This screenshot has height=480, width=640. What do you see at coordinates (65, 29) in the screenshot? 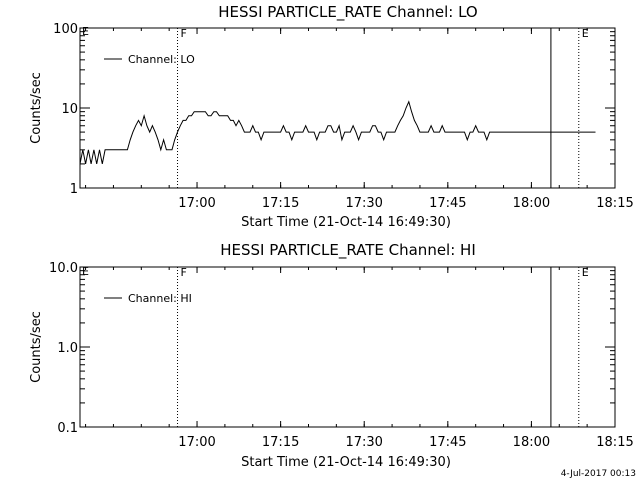
I see `y-tick-label-lo: 100` at bounding box center [65, 29].